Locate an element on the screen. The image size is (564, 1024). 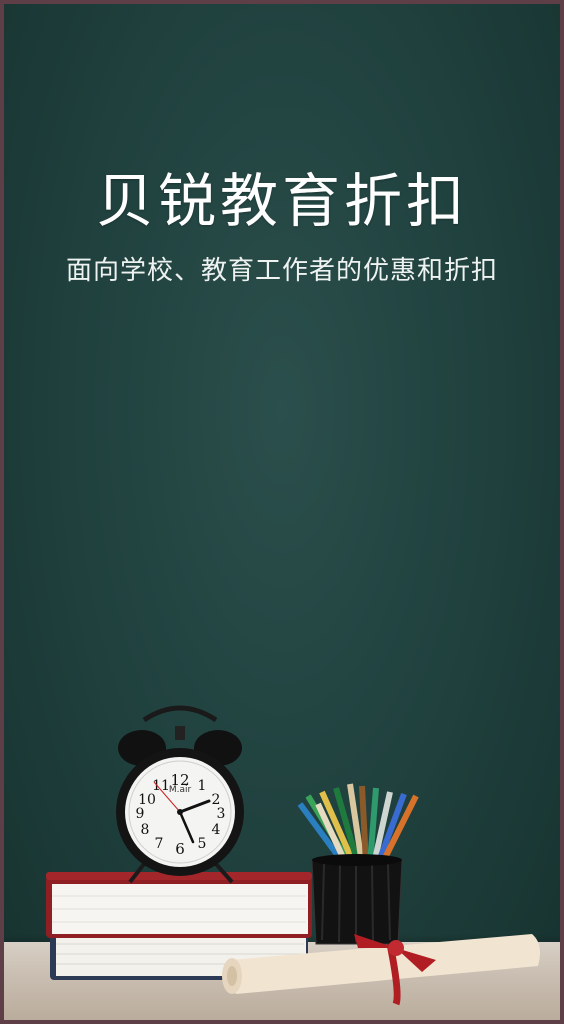
clock-numeral: 6 is located at coordinates (180, 849).